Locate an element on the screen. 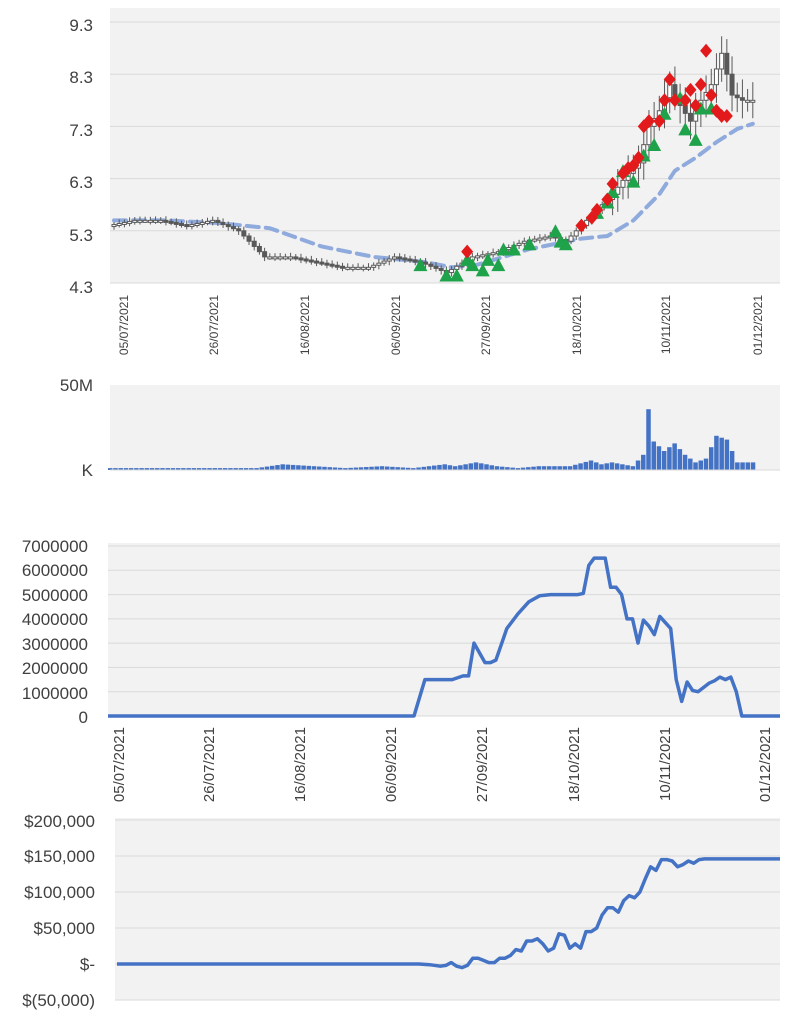  y-tick: 0 is located at coordinates (83, 717).